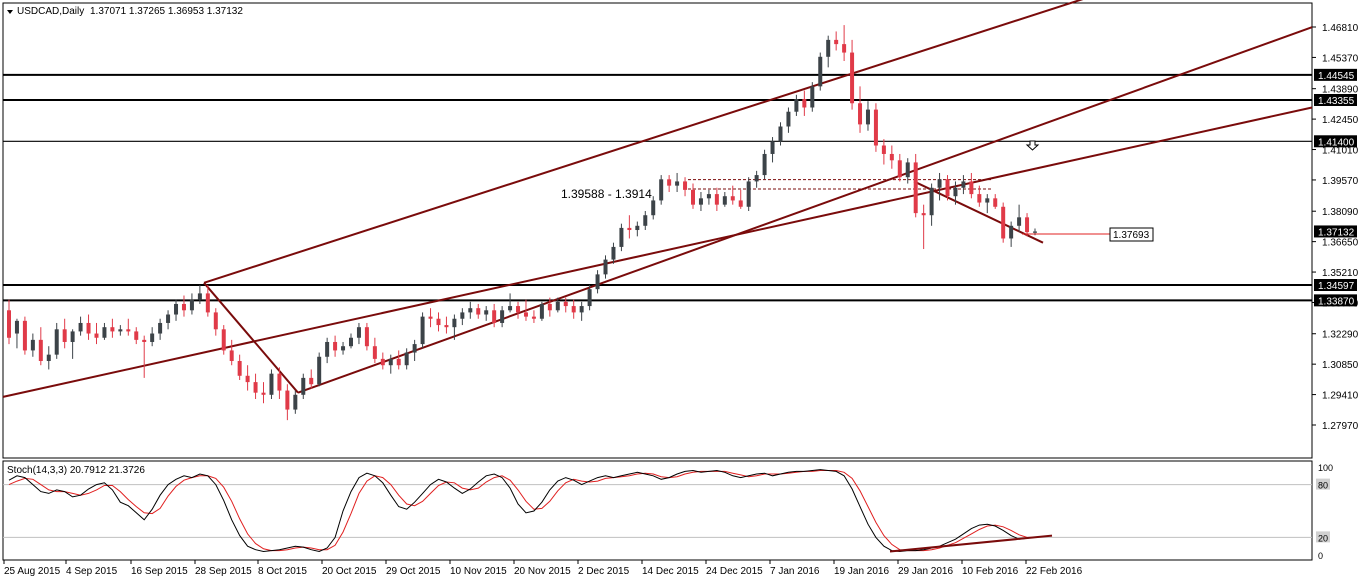  What do you see at coordinates (223, 571) in the screenshot?
I see `date-label: 28 Sep 2015` at bounding box center [223, 571].